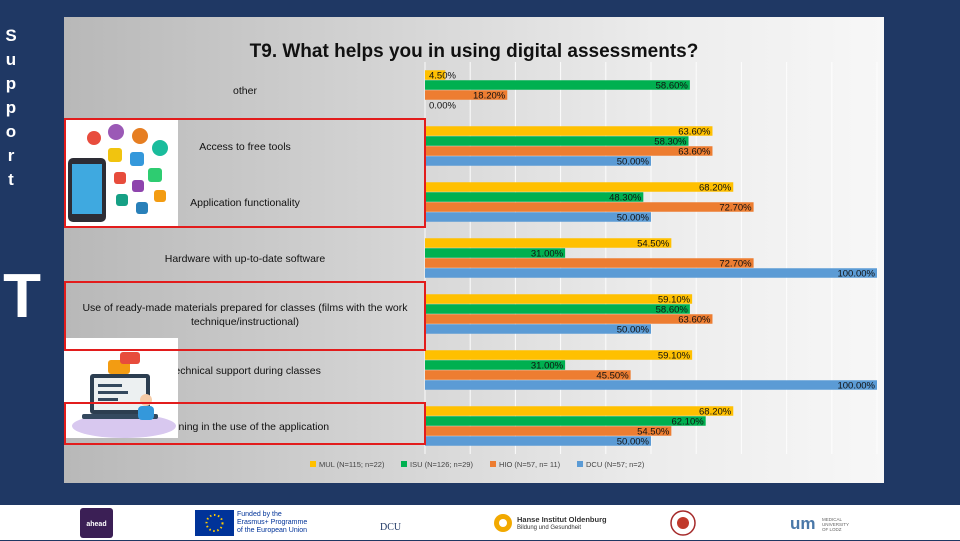 Image resolution: width=960 pixels, height=541 pixels. Describe the element at coordinates (441, 464) in the screenshot. I see `legend-label: ISU (N=126; n=29)` at that location.